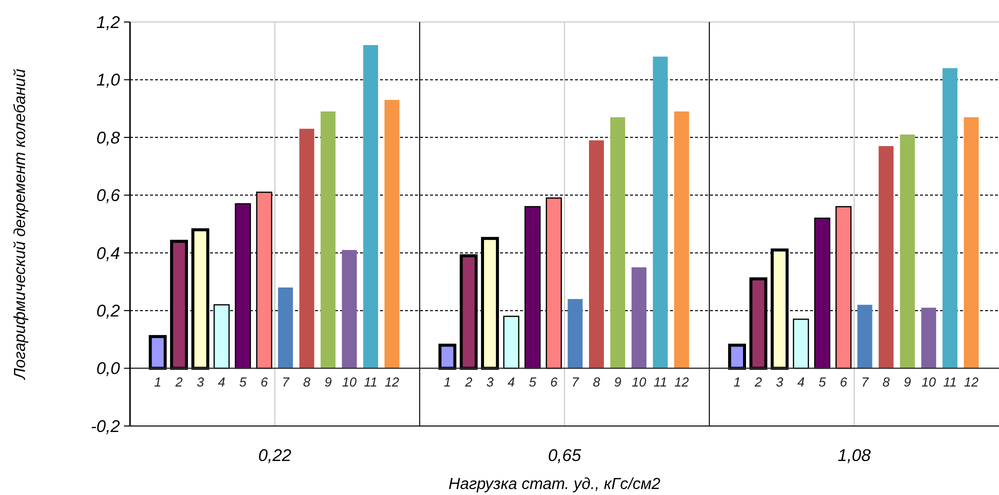  I want to click on y-tick-label: 1,2, so click(108, 22).